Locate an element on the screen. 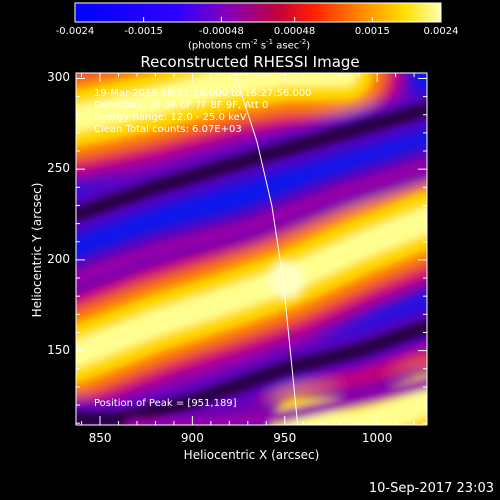 Image resolution: width=500 pixels, height=500 pixels. colorbar-gradient is located at coordinates (258, 12).